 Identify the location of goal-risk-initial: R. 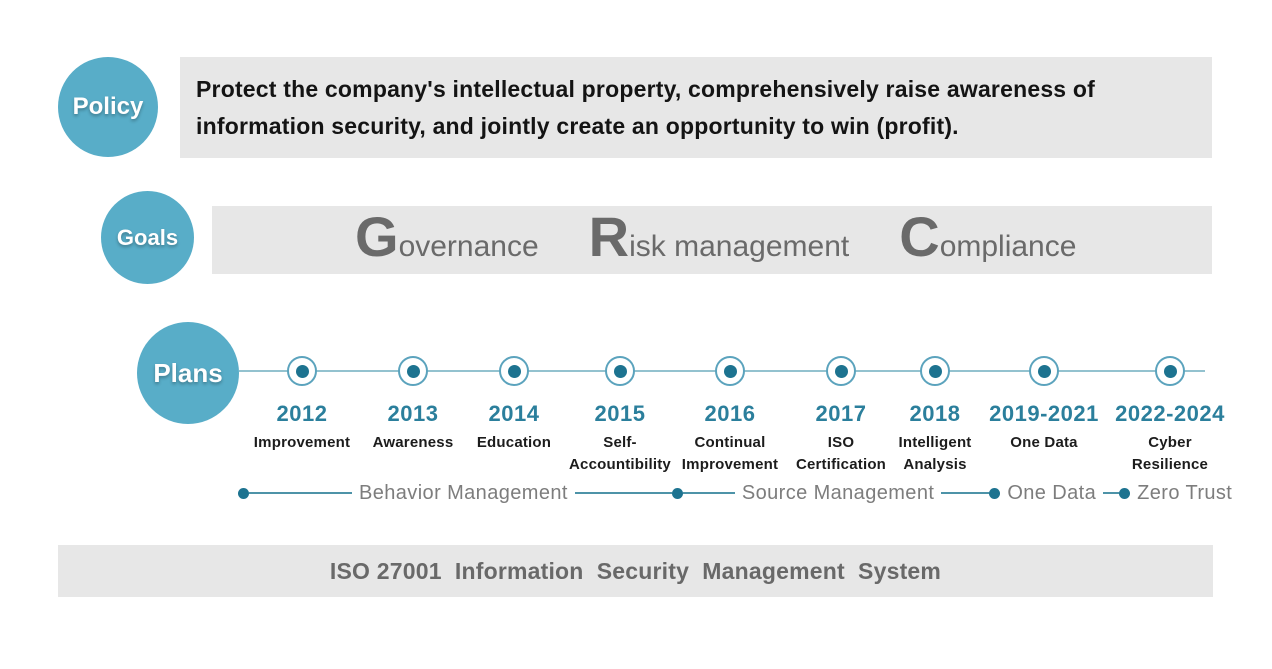
(609, 236).